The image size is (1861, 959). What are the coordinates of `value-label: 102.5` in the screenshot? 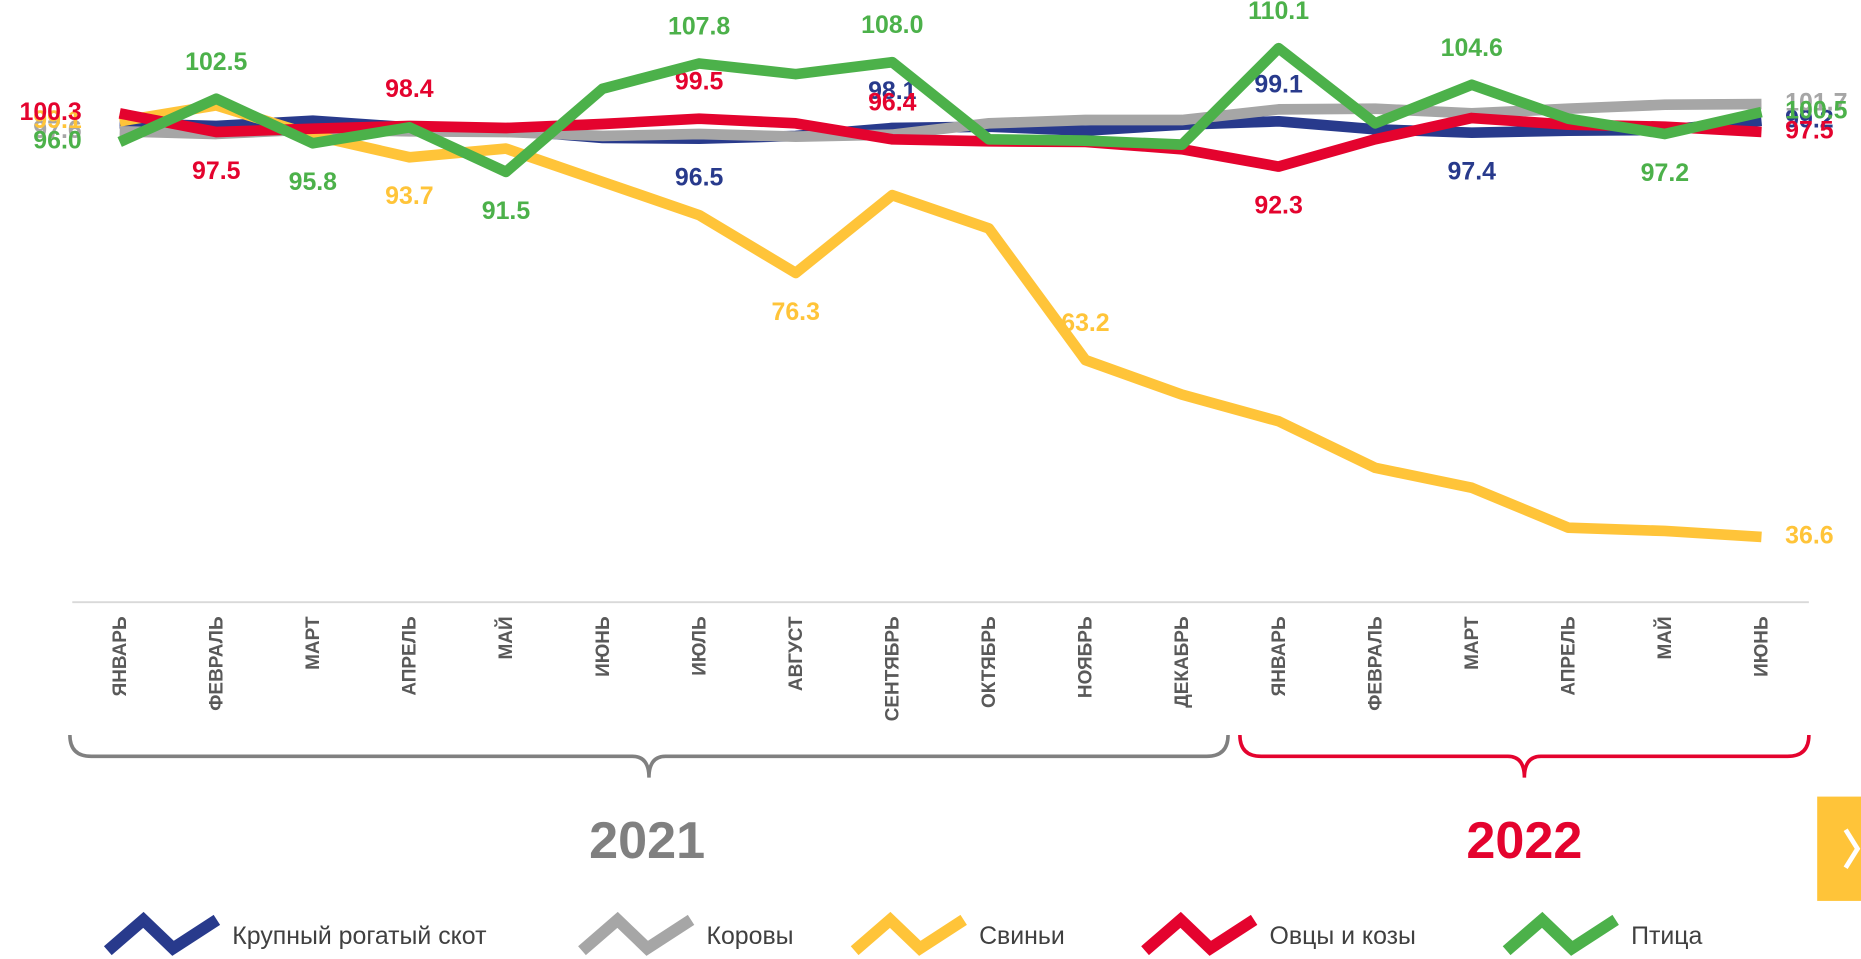 It's located at (216, 62).